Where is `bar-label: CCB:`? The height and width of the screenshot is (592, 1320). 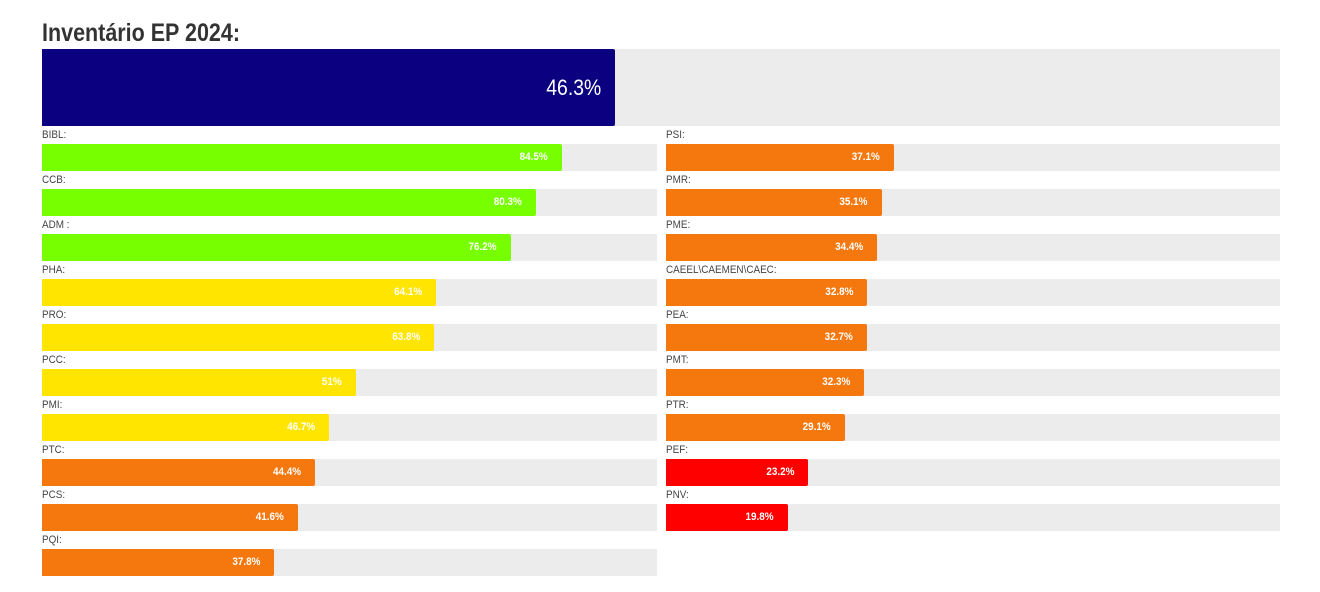 bar-label: CCB: is located at coordinates (54, 180).